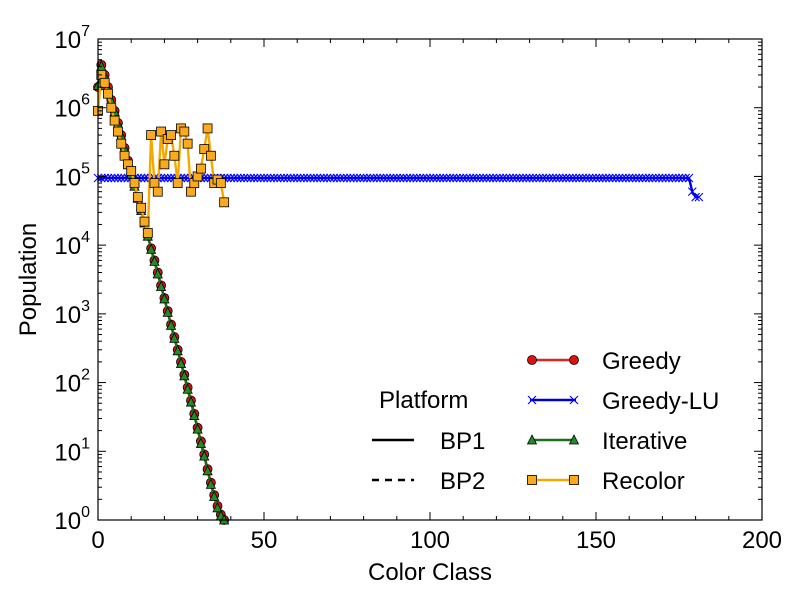  Describe the element at coordinates (462, 441) in the screenshot. I see `legend-label-bp1: BP1` at that location.